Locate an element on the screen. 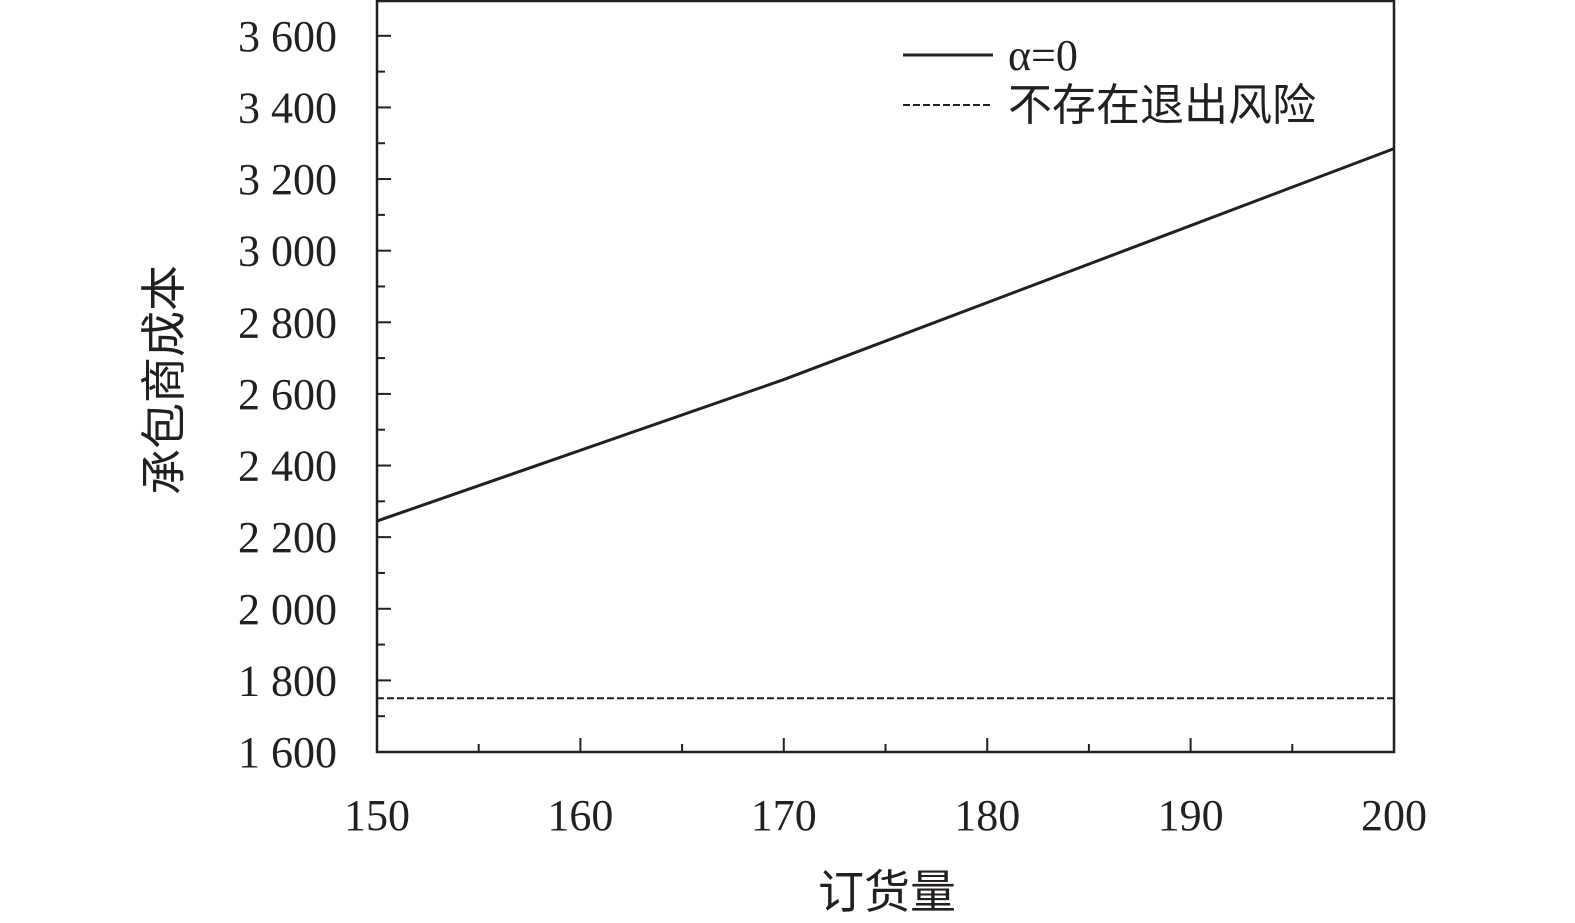 This screenshot has height=923, width=1575. y-tick-label: 2 600 is located at coordinates (287, 394).